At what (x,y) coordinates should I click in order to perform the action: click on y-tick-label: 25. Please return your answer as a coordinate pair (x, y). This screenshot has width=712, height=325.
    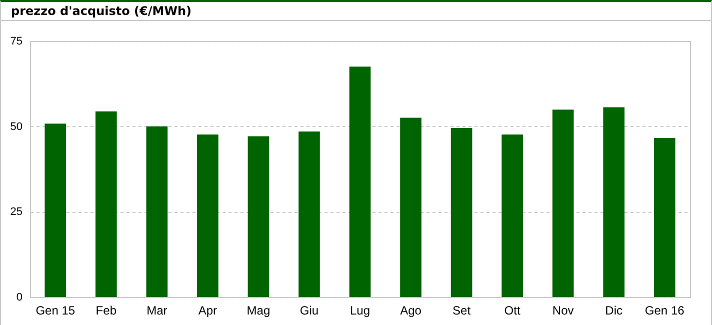
    Looking at the image, I should click on (16, 212).